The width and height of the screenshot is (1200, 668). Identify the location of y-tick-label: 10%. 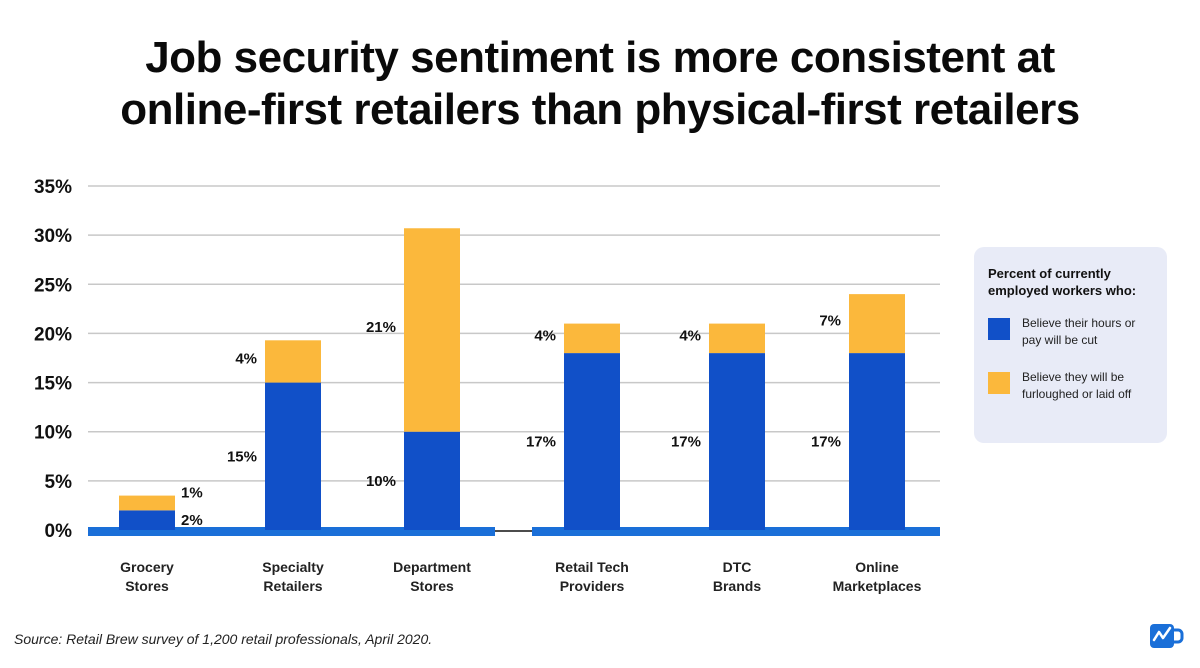
(53, 433).